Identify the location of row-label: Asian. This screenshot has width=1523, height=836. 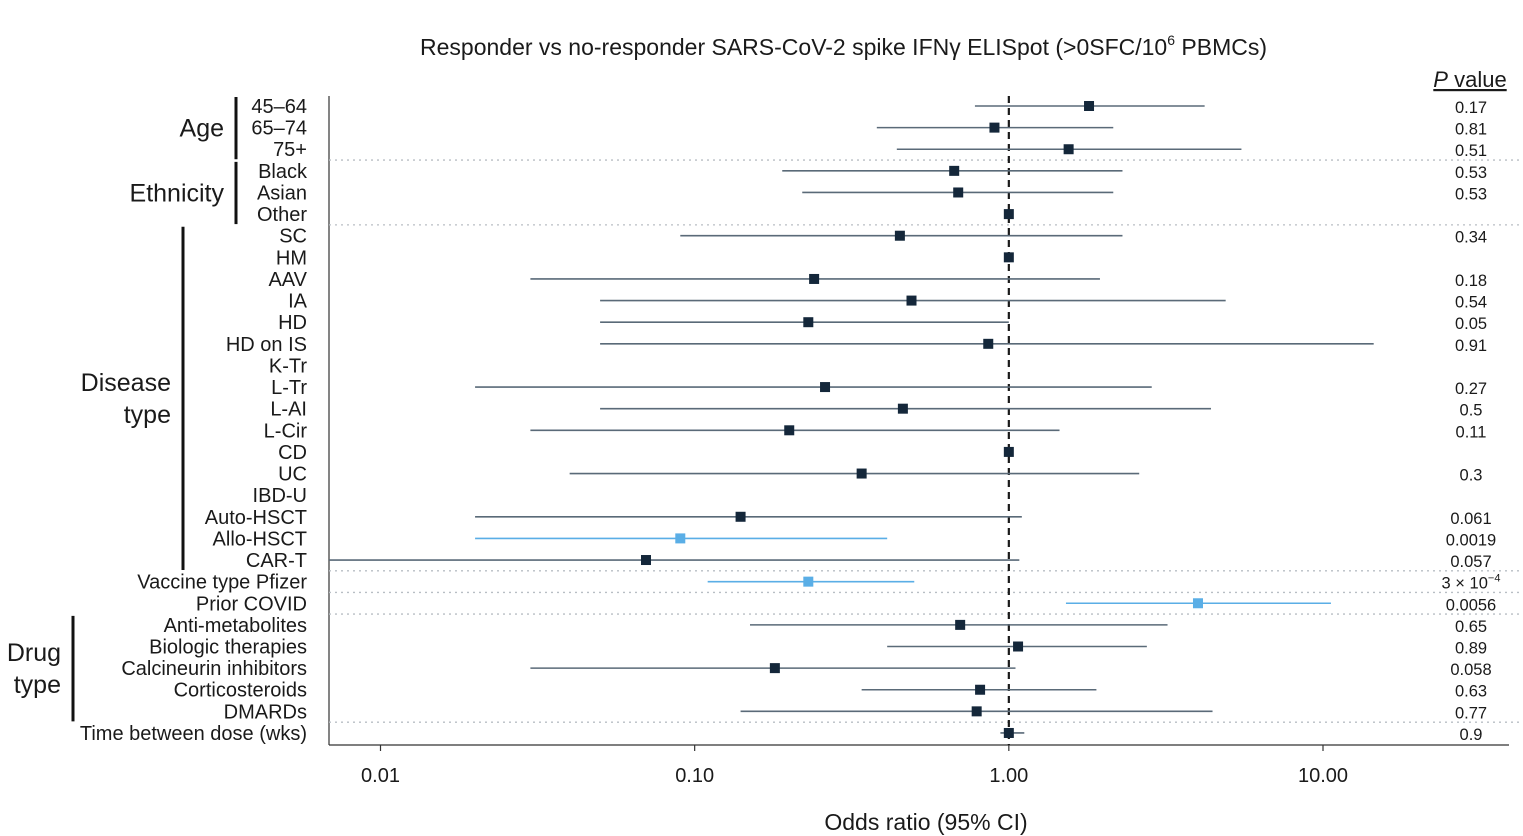
(282, 193).